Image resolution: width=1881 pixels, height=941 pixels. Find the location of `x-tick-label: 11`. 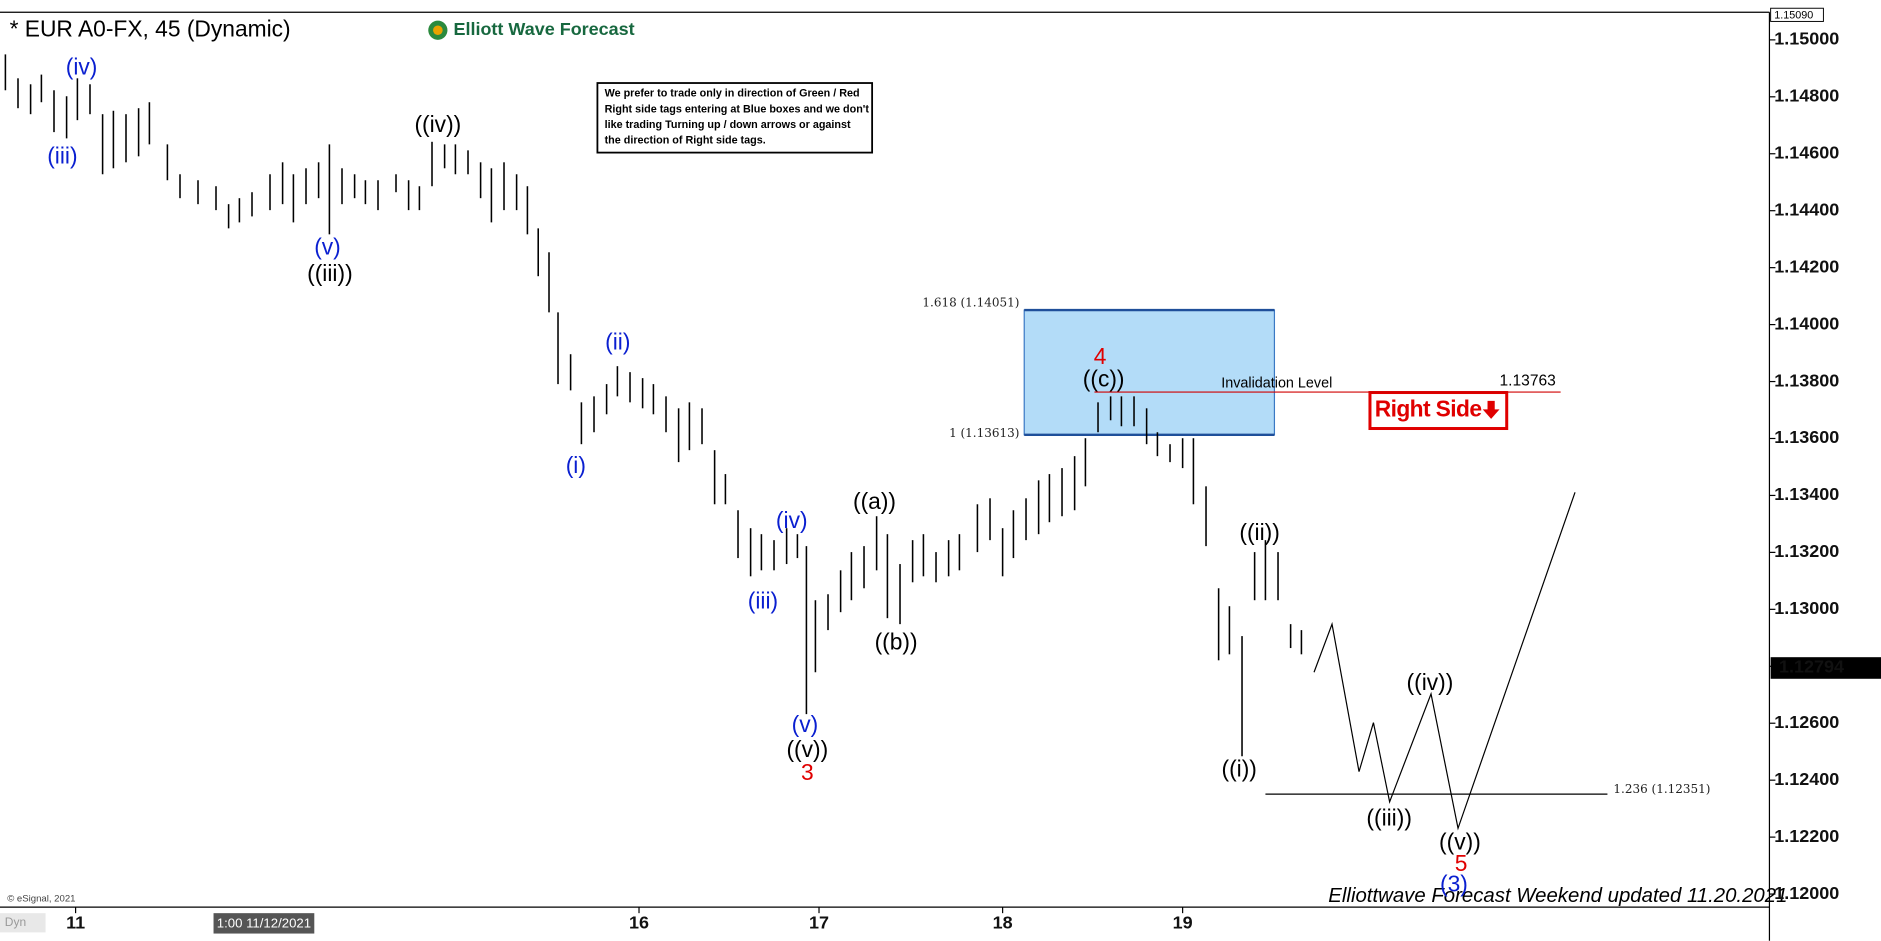

x-tick-label: 11 is located at coordinates (75, 923).